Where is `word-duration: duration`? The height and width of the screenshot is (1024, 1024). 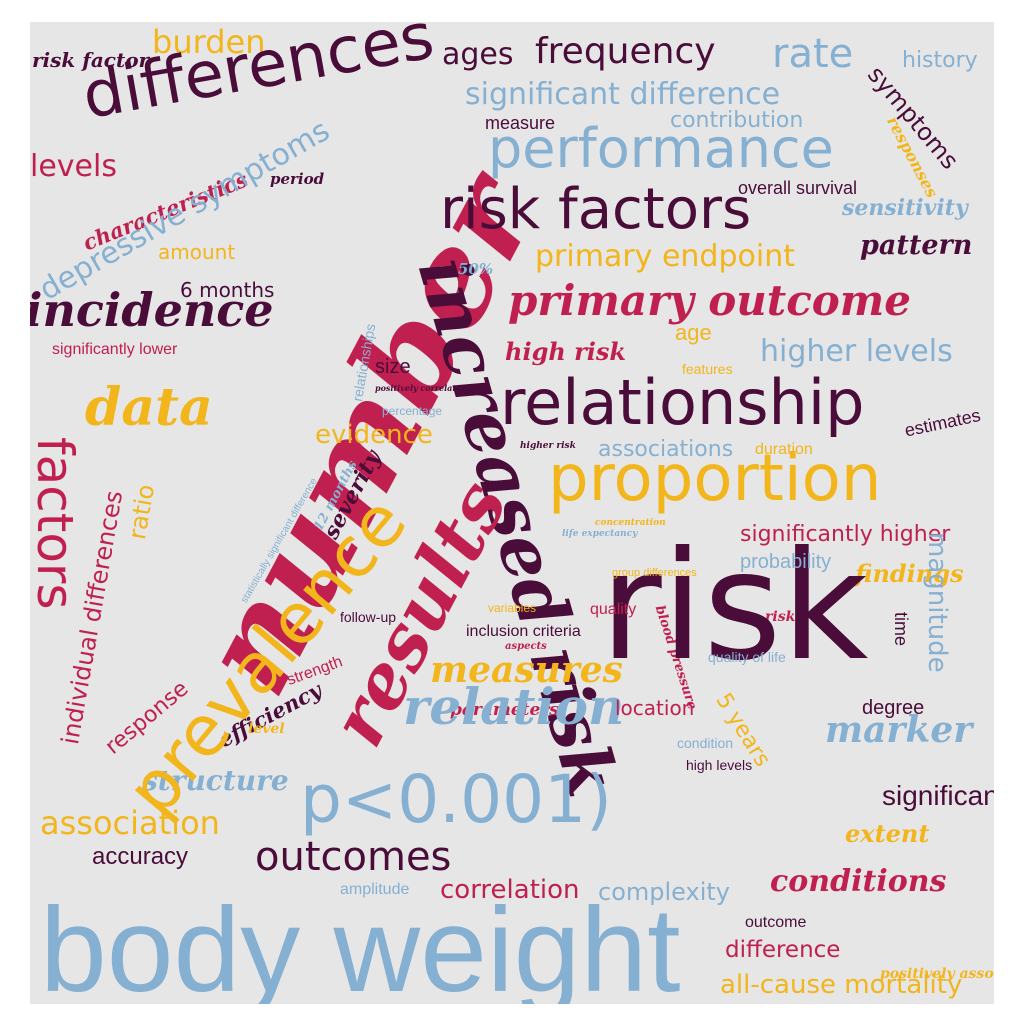
word-duration: duration is located at coordinates (784, 449).